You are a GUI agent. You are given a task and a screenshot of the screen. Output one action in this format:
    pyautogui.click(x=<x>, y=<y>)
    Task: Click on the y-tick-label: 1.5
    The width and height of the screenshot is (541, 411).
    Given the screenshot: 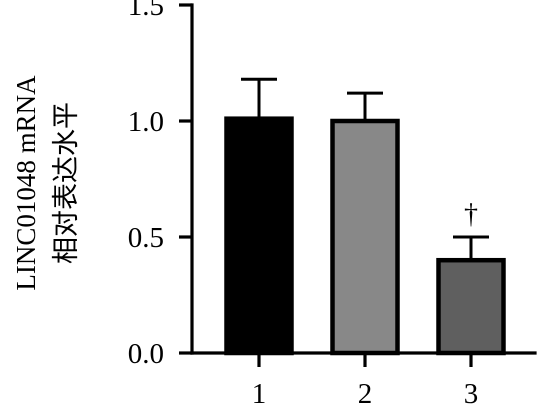 What is the action you would take?
    pyautogui.click(x=146, y=11)
    